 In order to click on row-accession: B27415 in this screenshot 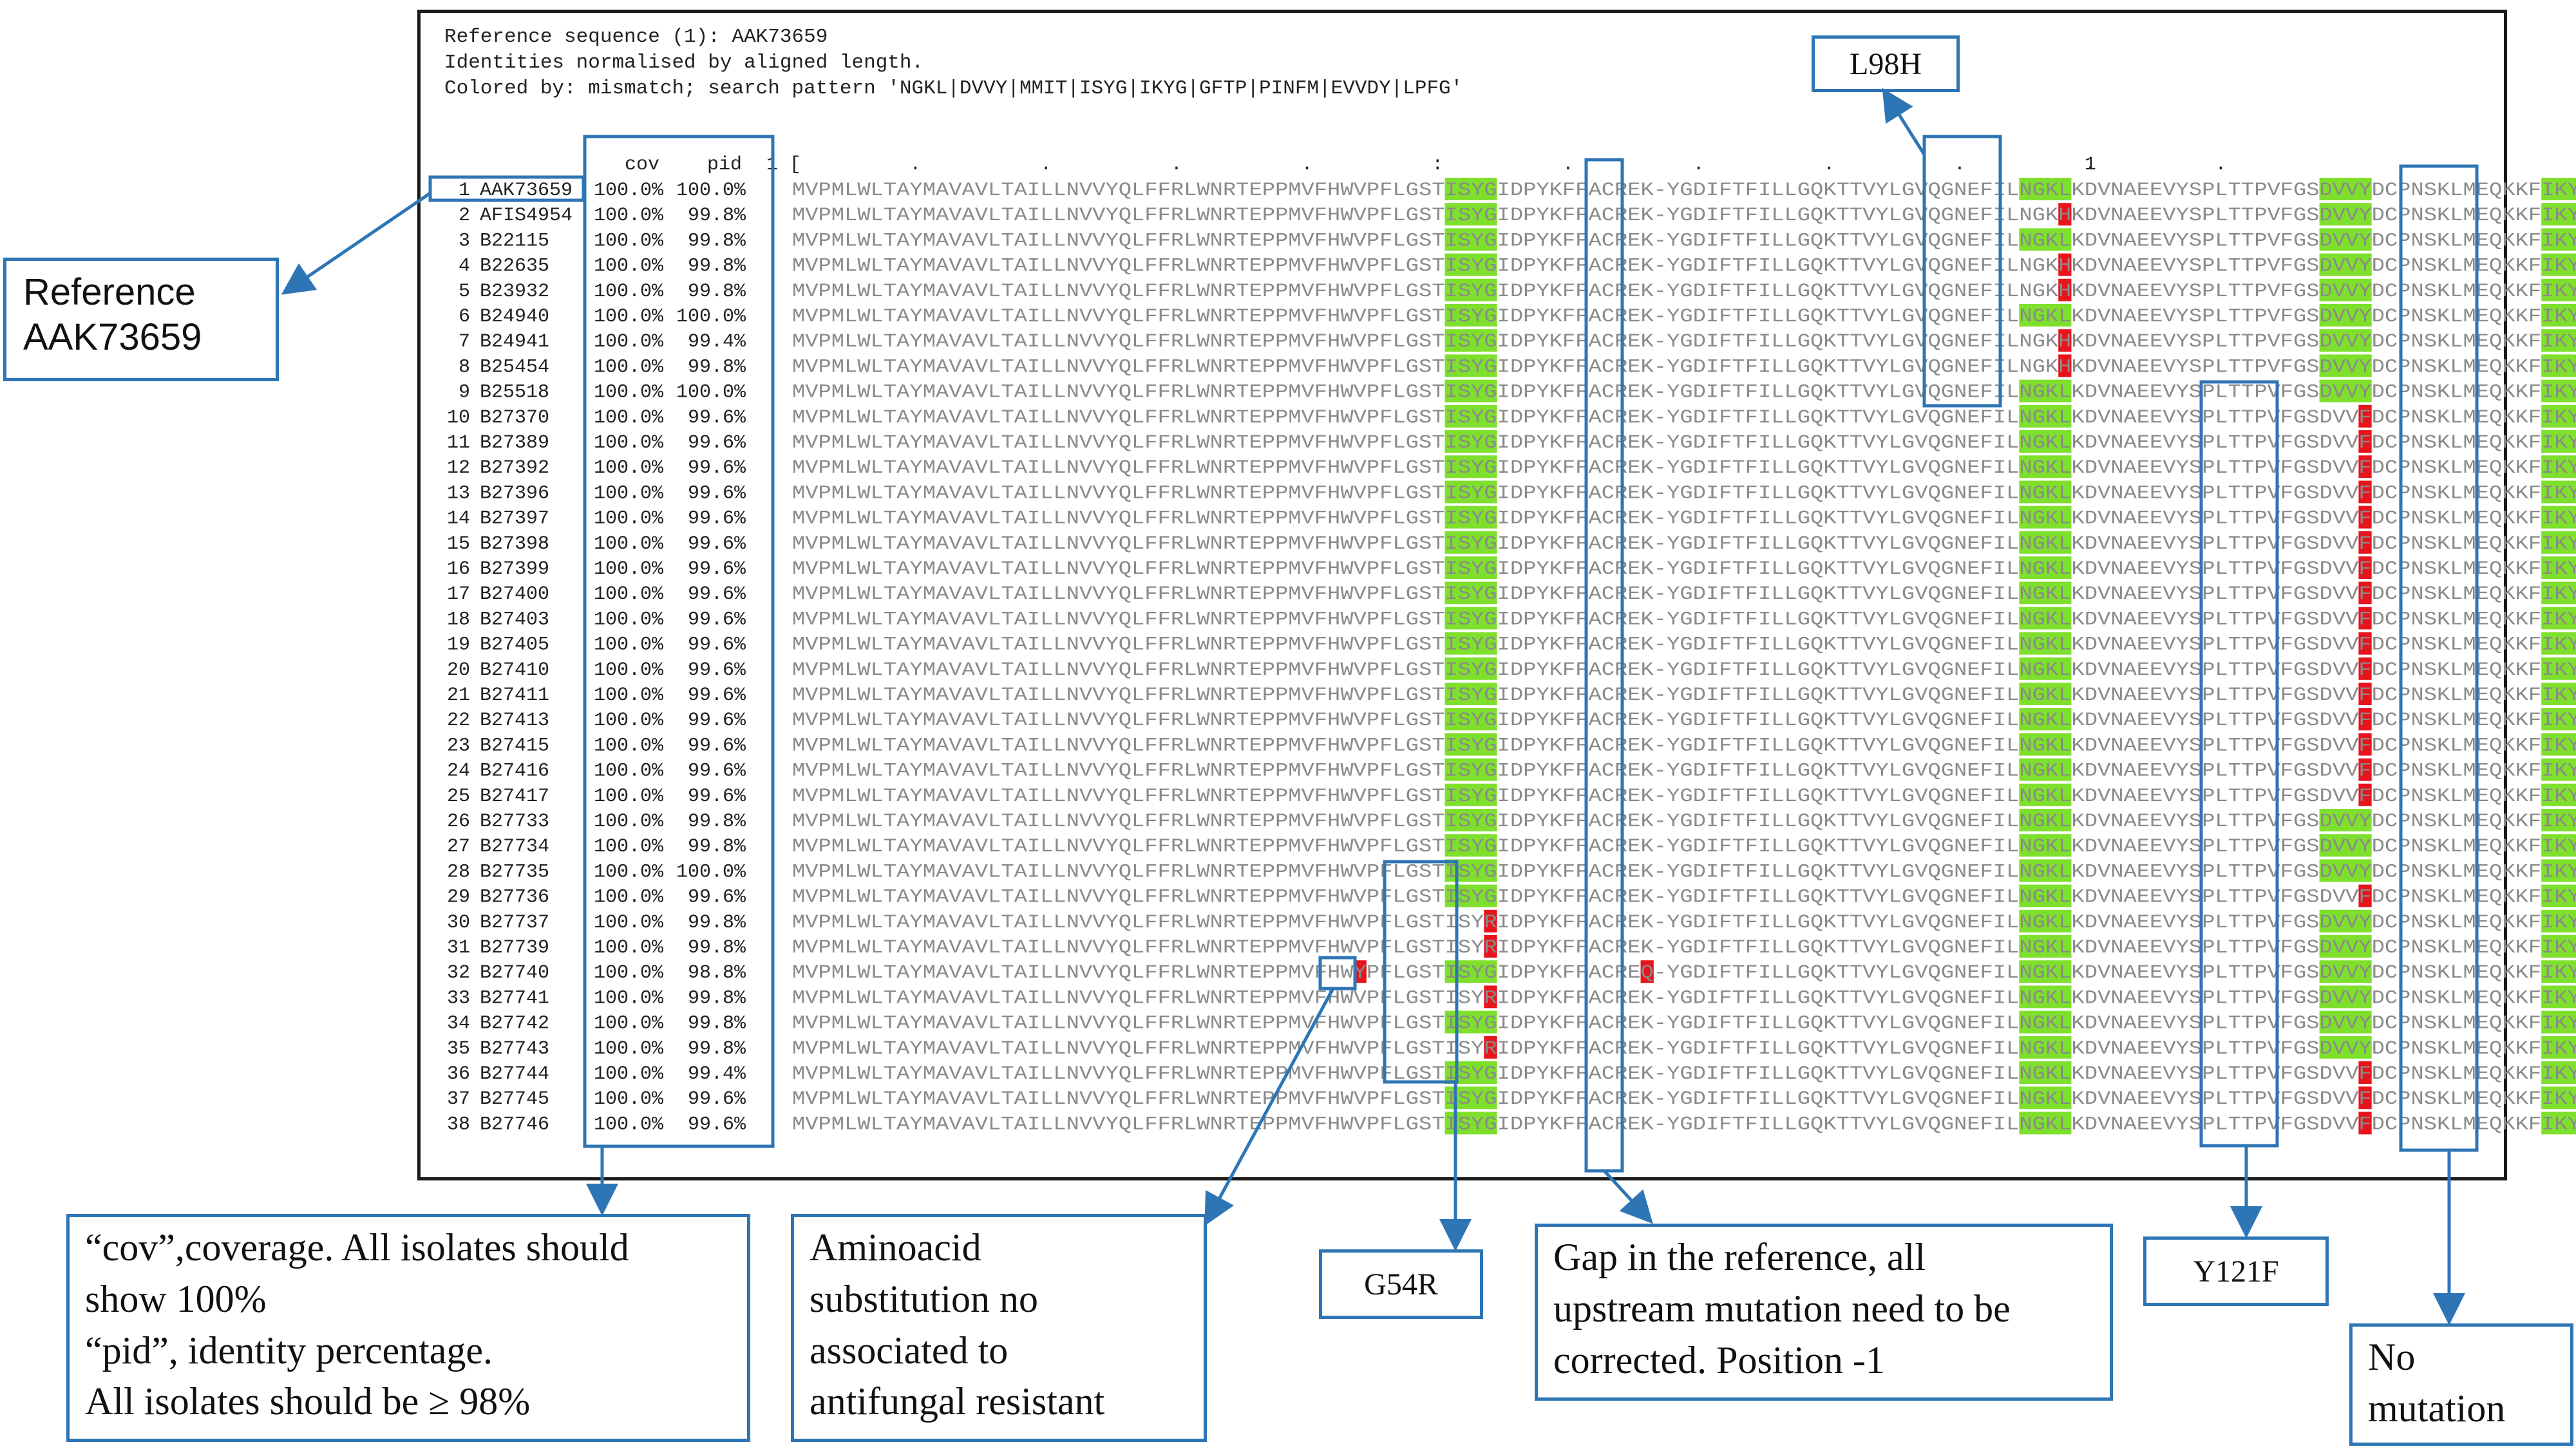, I will do `click(514, 746)`.